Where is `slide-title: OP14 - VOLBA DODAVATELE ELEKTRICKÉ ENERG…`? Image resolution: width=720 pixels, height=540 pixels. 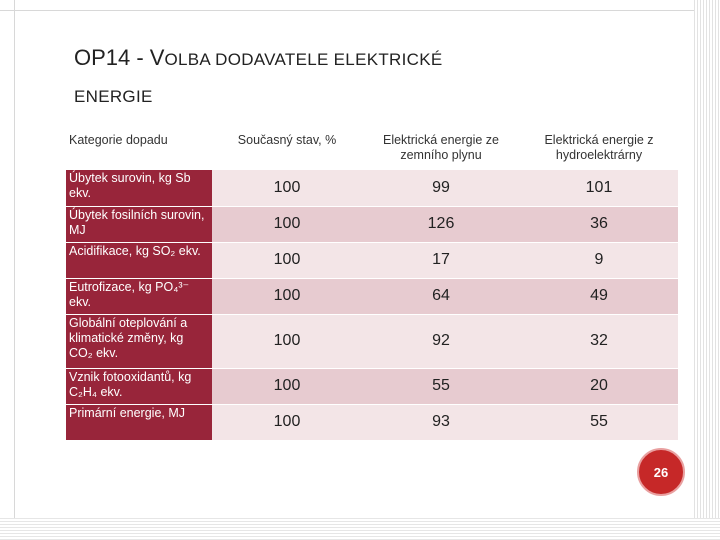
slide-title: OP14 - VOLBA DODAVATELE ELEKTRICKÉ ENERG… is located at coordinates (354, 77).